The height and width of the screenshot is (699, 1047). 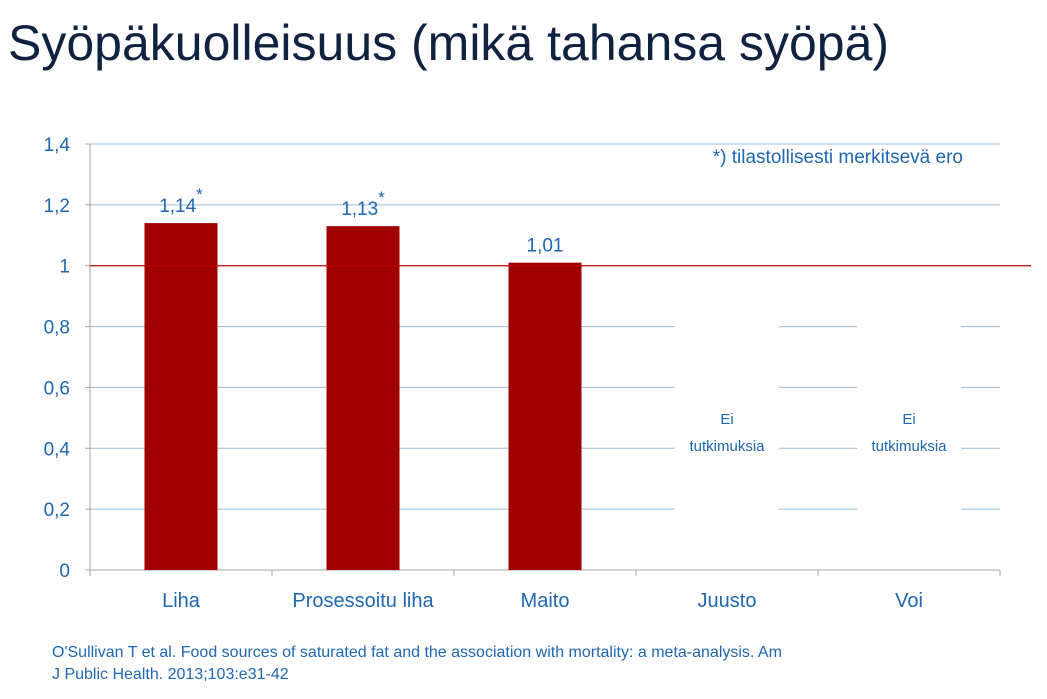 I want to click on data-label: 1,14*, so click(x=181, y=201).